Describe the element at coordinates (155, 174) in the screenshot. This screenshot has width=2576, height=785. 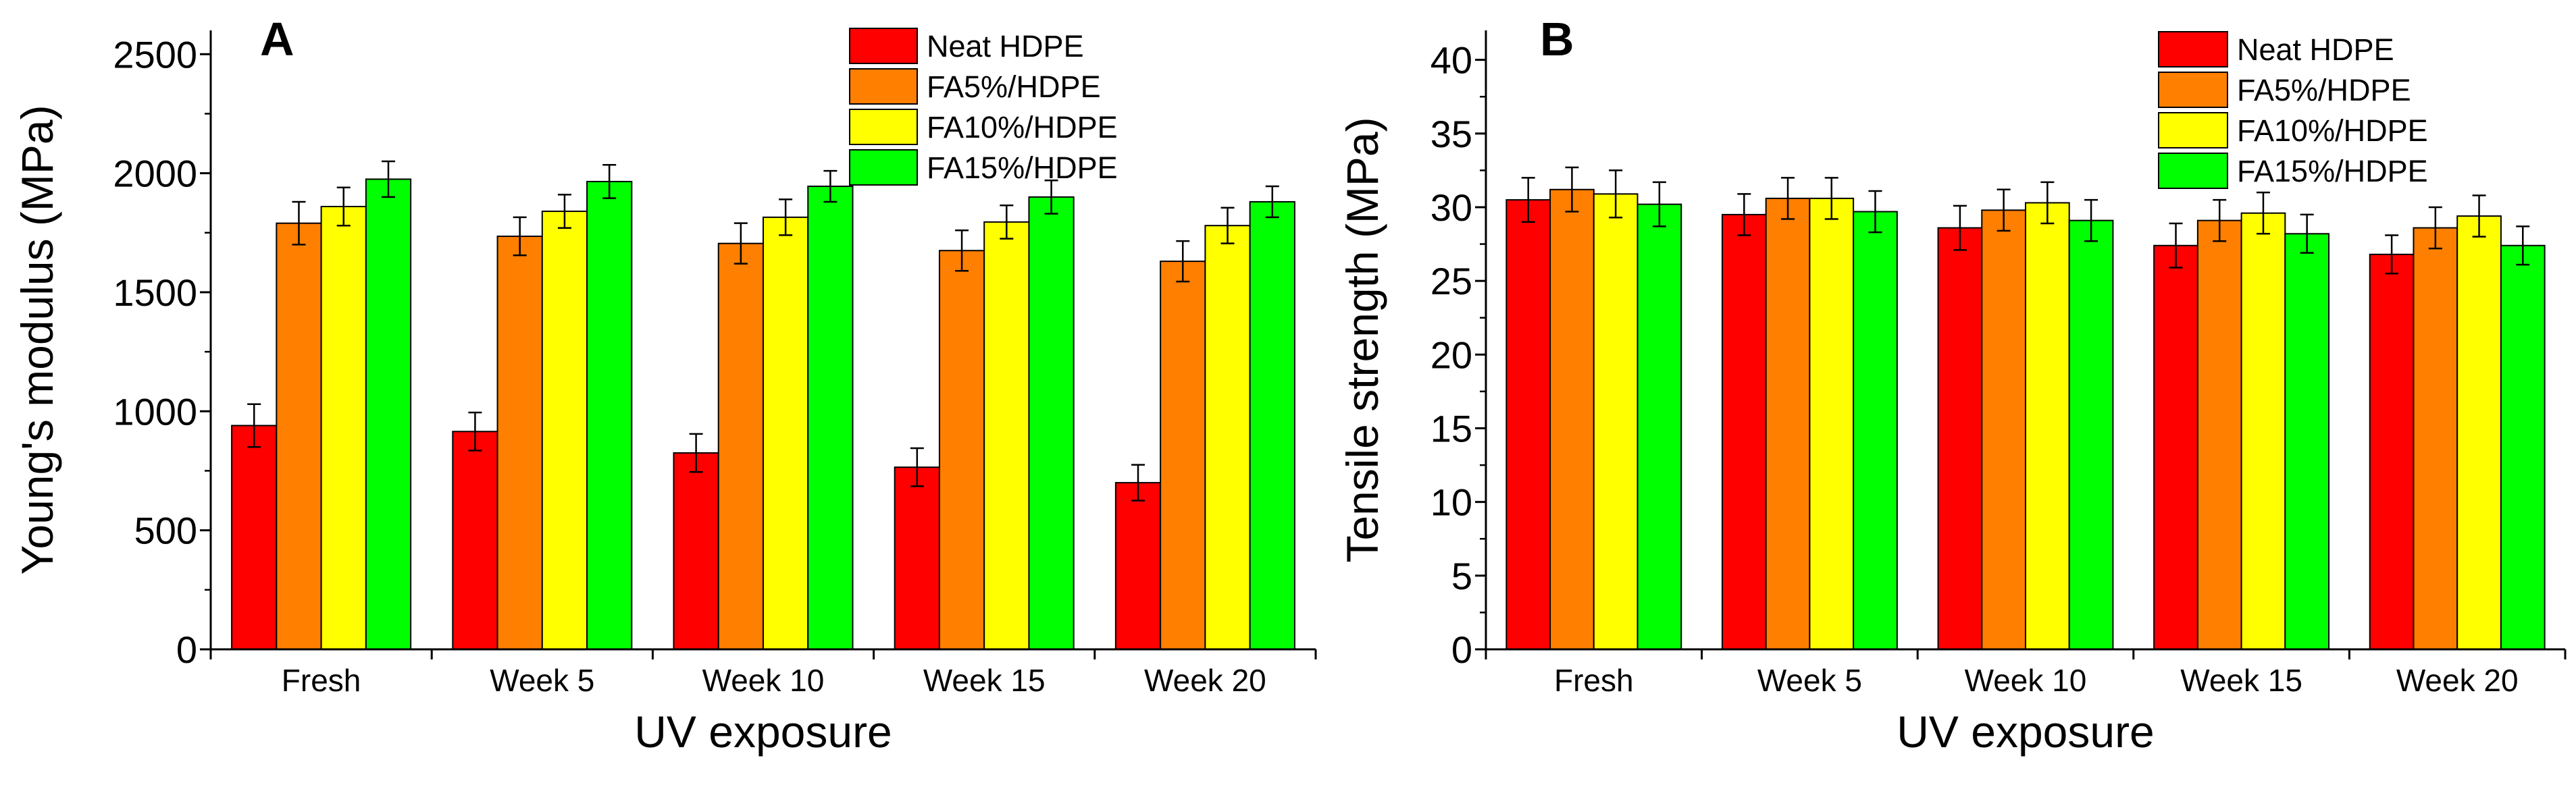
I see `y-tick-label: 2000` at that location.